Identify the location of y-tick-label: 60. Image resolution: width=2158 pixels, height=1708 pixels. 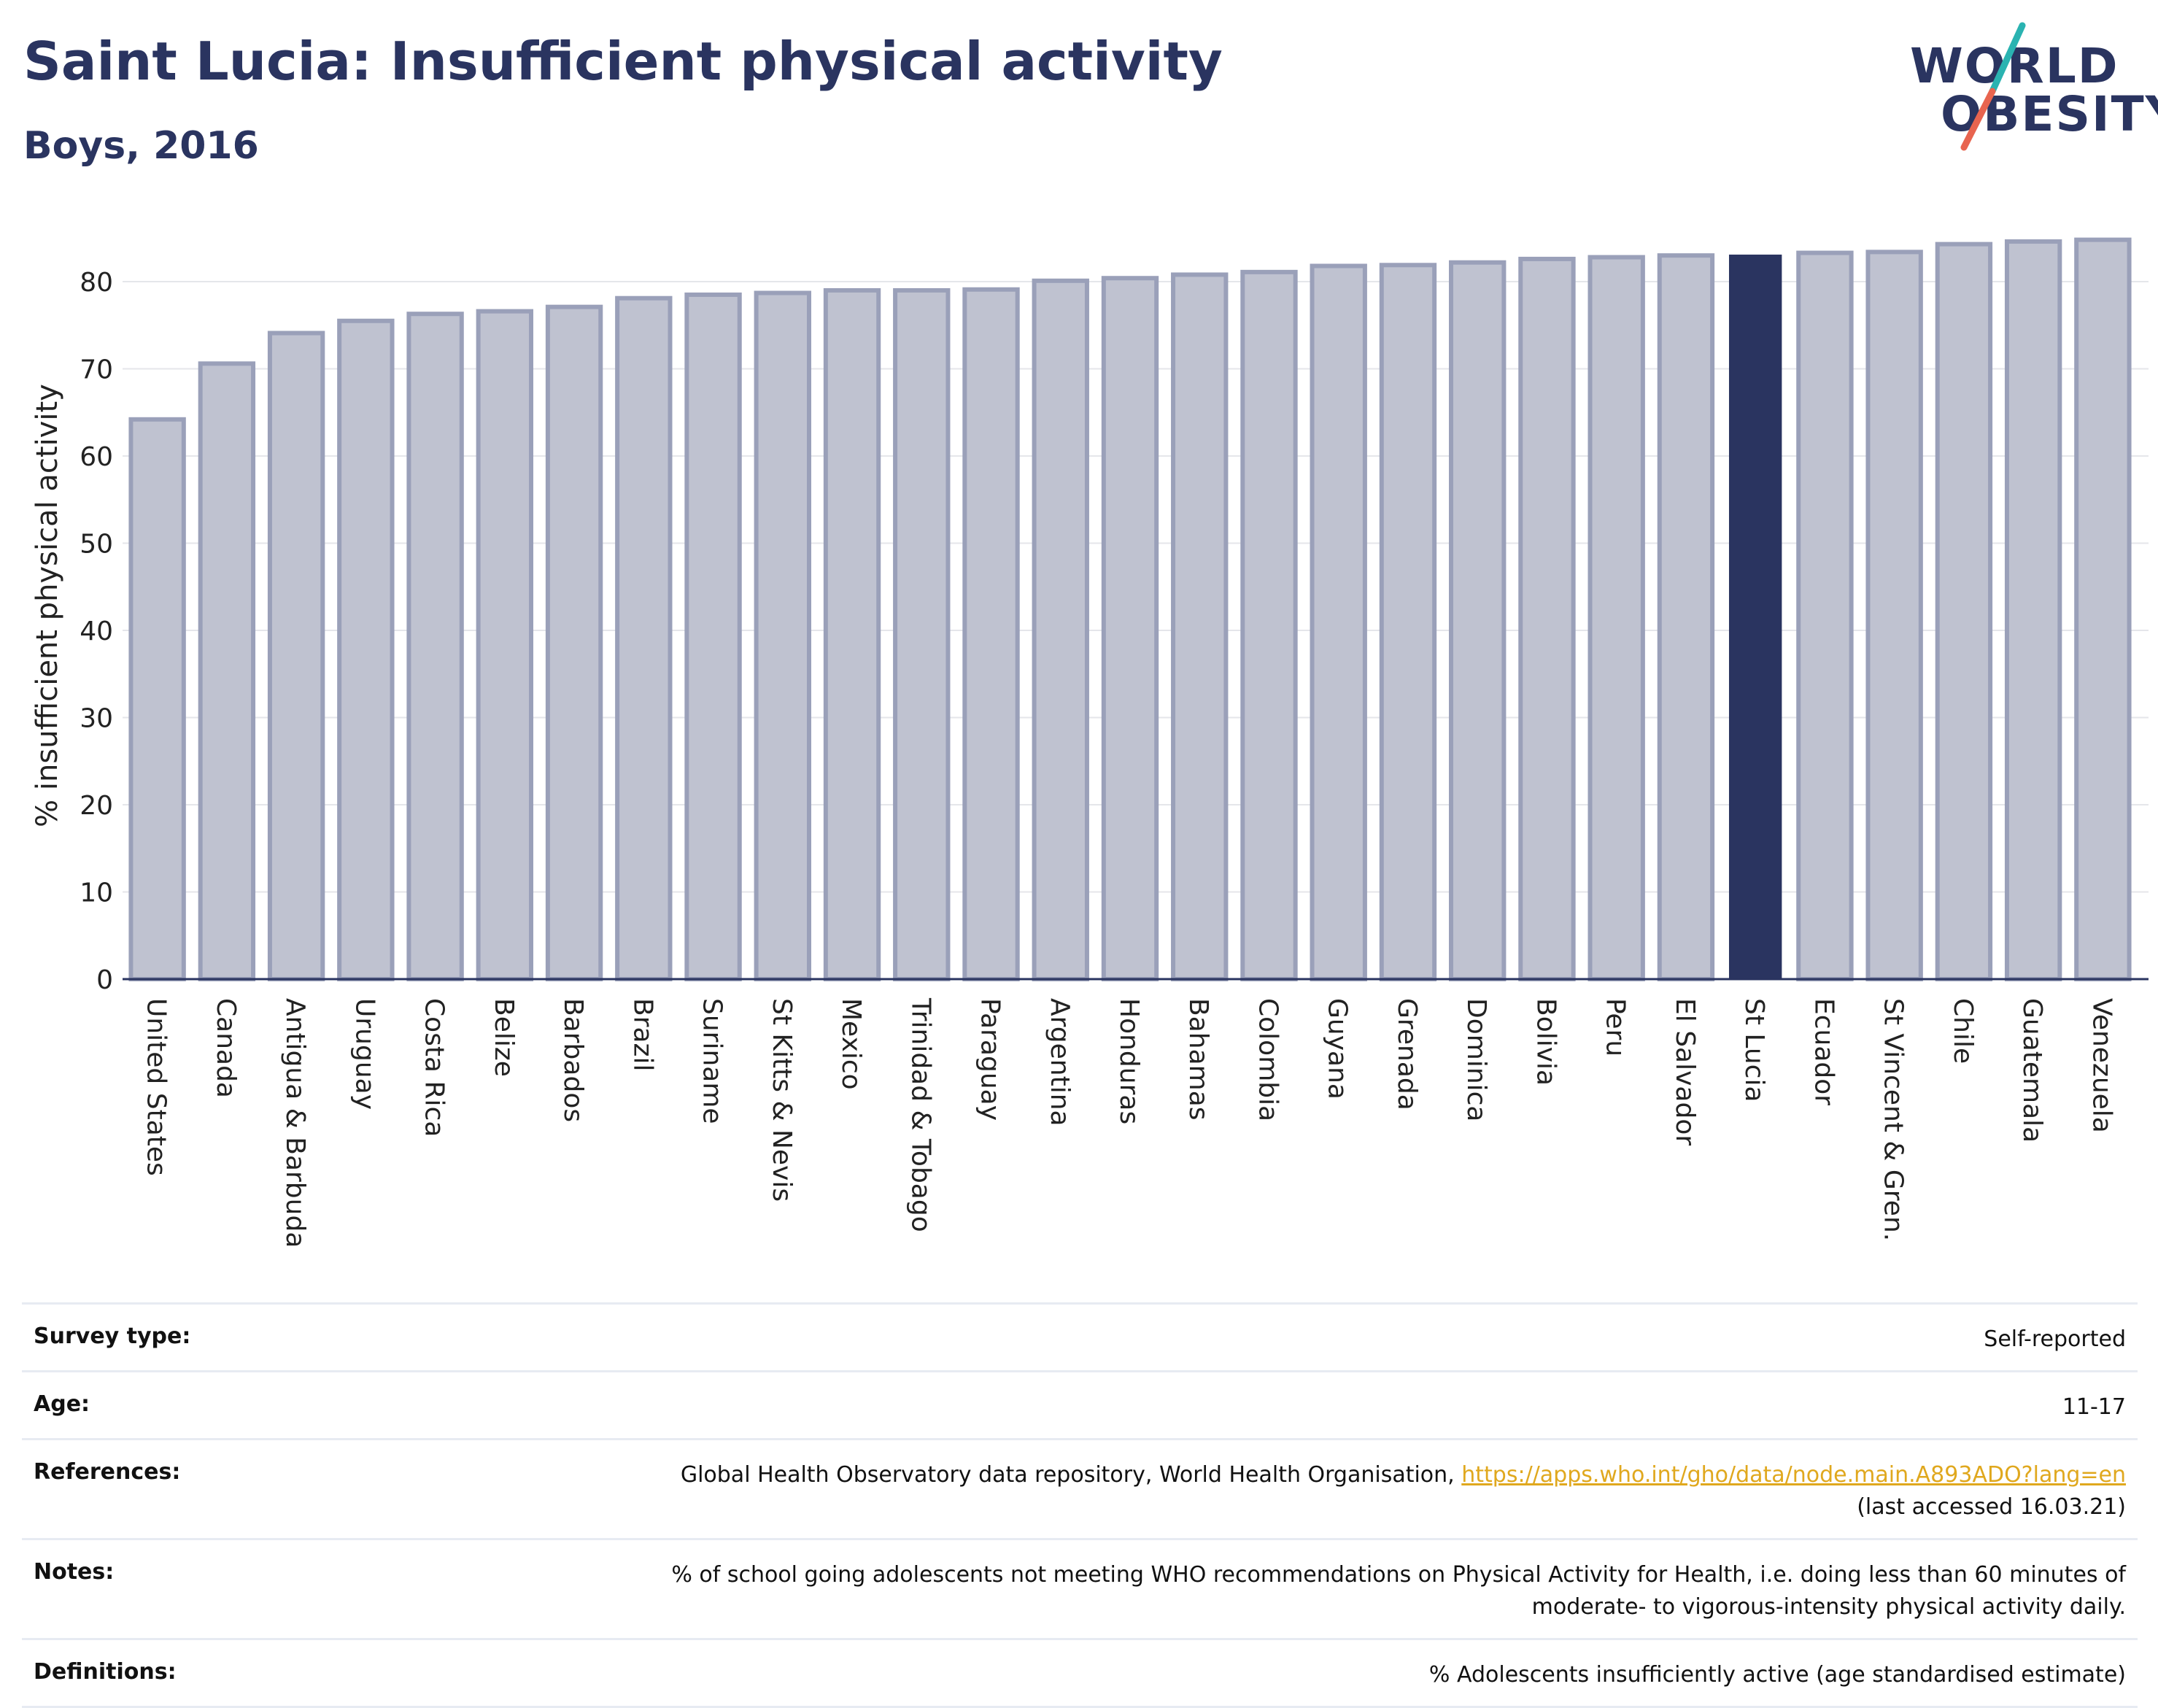
(96, 457).